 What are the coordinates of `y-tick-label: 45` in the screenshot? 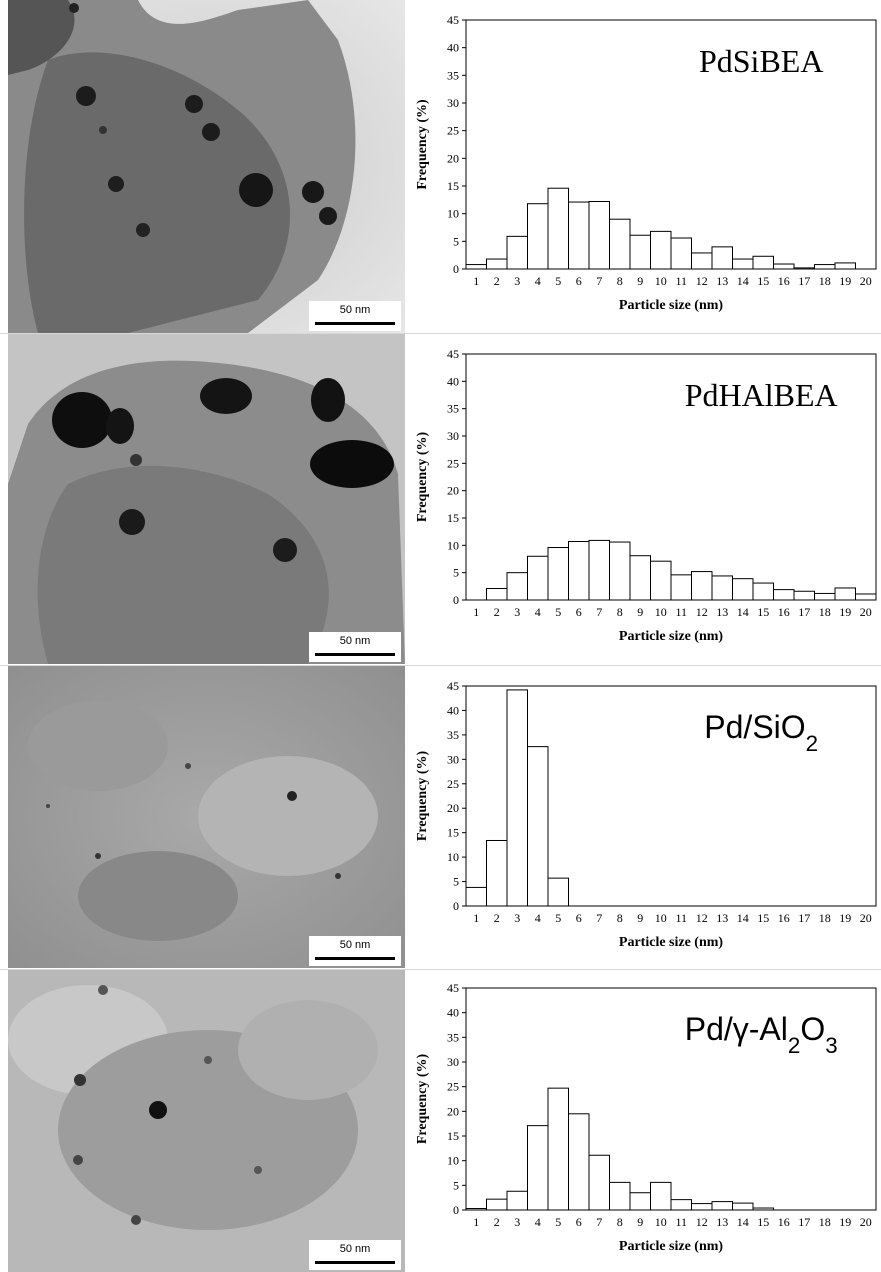 It's located at (453, 20).